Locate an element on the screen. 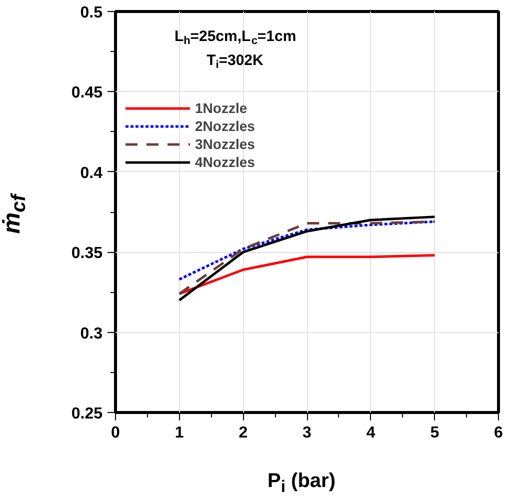 This screenshot has width=519, height=500. legend-label: 1Nozzle is located at coordinates (221, 108).